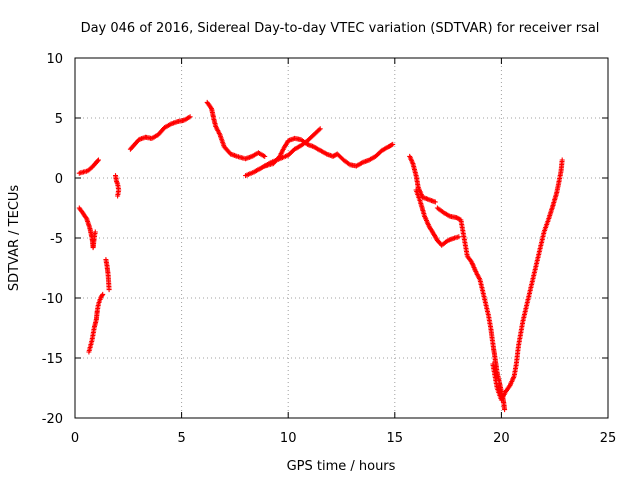 This screenshot has width=640, height=480. What do you see at coordinates (54, 59) in the screenshot?
I see `y-tick-label: 10` at bounding box center [54, 59].